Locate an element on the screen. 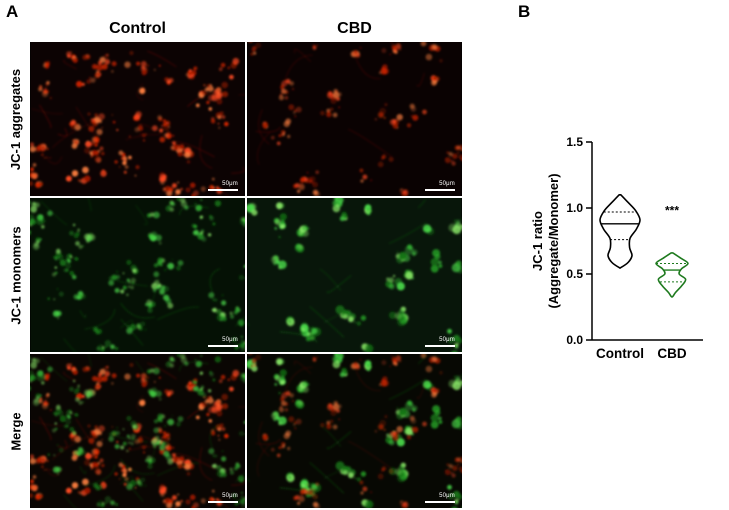  micrograph-merge-control: 50μm is located at coordinates (137, 431).